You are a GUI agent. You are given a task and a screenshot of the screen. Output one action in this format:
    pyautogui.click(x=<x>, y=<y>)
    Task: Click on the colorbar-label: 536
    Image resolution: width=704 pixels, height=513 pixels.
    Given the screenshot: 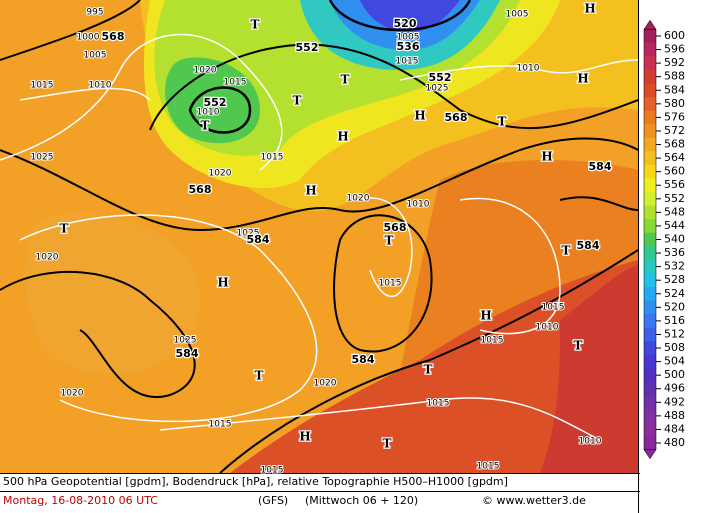 What is the action you would take?
    pyautogui.click(x=674, y=252)
    